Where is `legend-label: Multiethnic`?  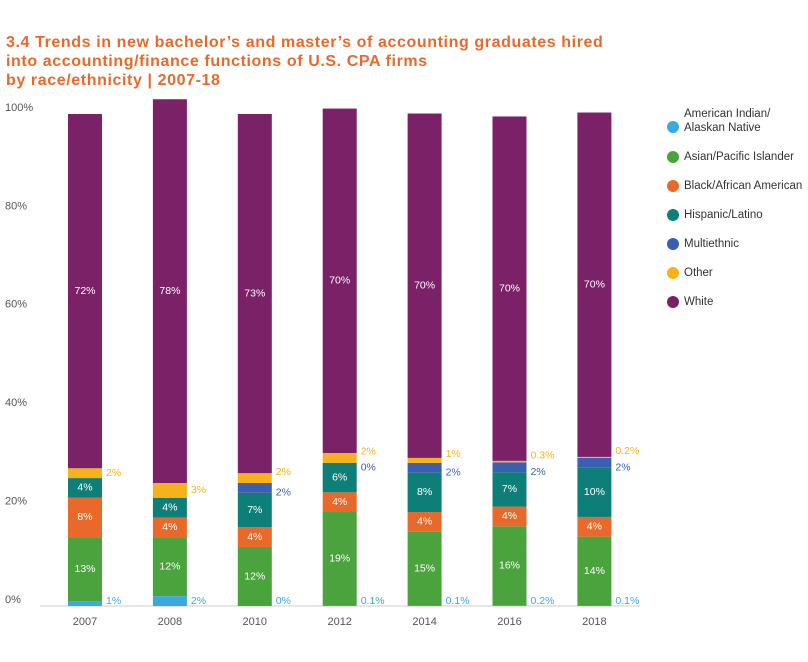
legend-label: Multiethnic is located at coordinates (711, 244).